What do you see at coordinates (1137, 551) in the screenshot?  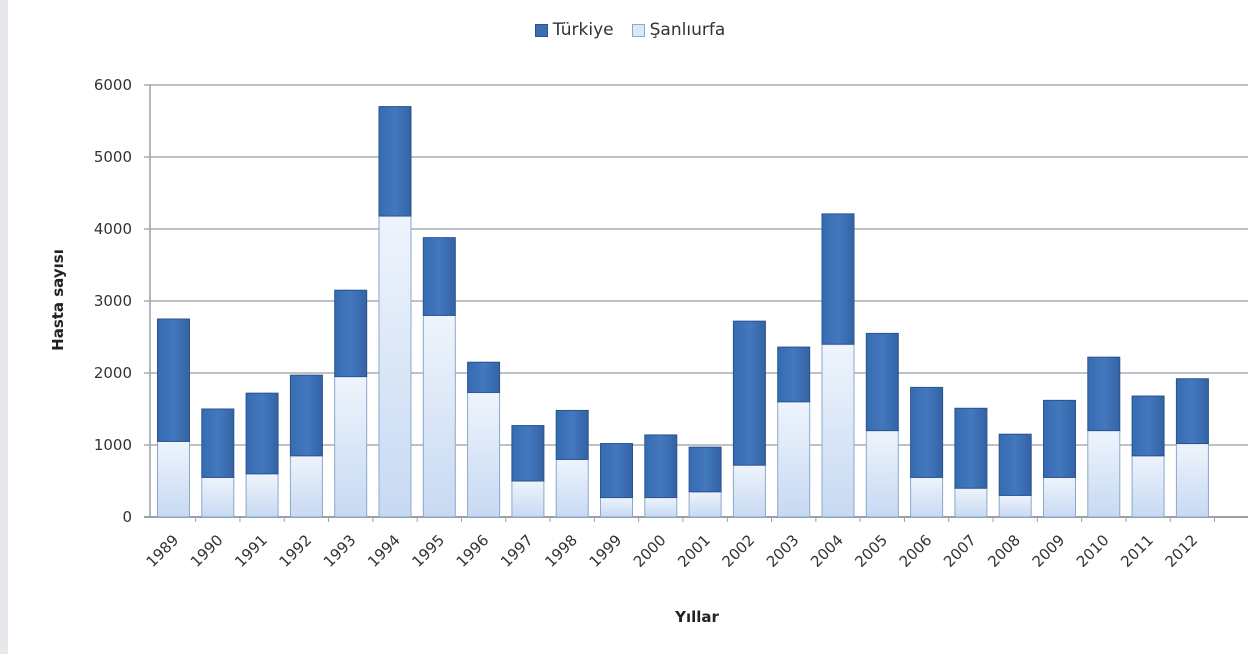 I see `x-tick-label: 2011` at bounding box center [1137, 551].